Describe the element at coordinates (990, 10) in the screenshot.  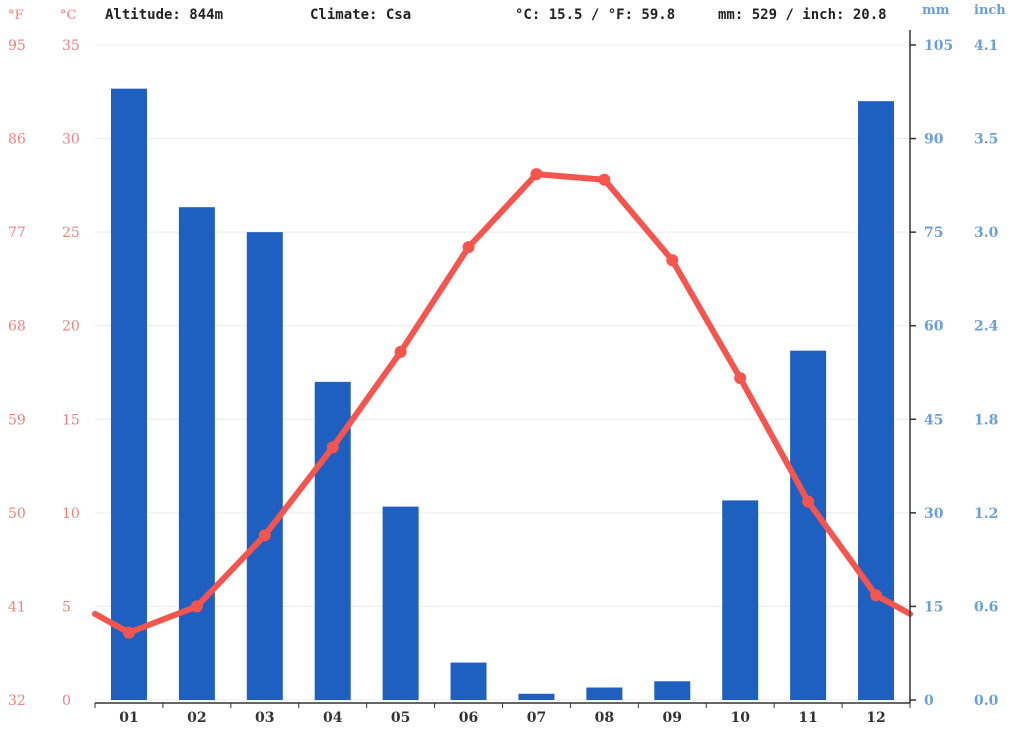
I see `inch-unit-label: inch` at that location.